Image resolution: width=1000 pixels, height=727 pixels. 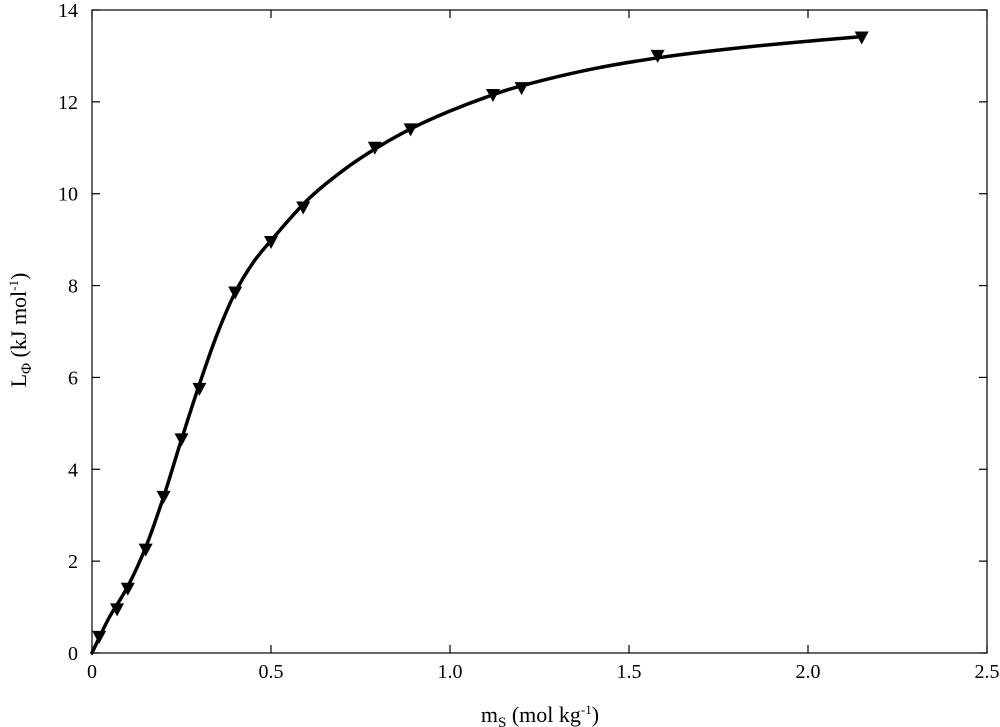 I want to click on y-tick-label: 0, so click(x=73, y=654).